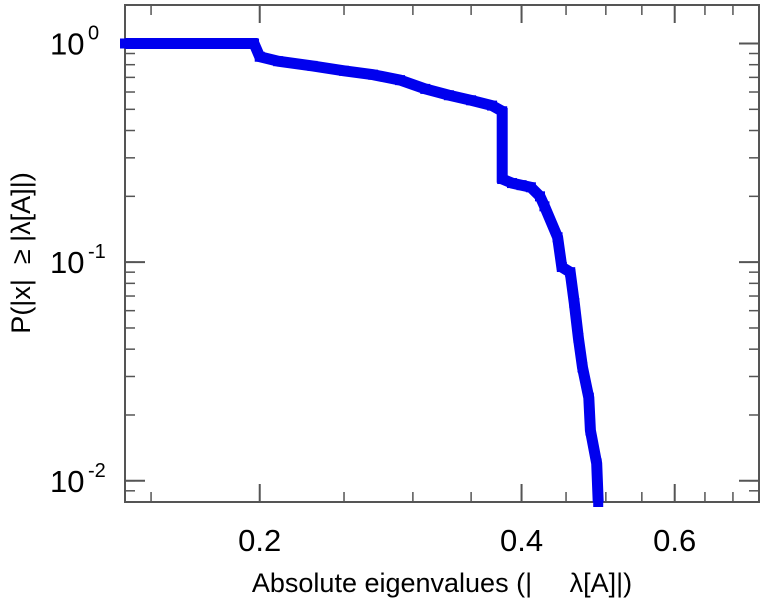 This screenshot has width=775, height=600. What do you see at coordinates (442, 583) in the screenshot?
I see `x-axis-label: Absolute eigenvalues (| λ[A]|)` at bounding box center [442, 583].